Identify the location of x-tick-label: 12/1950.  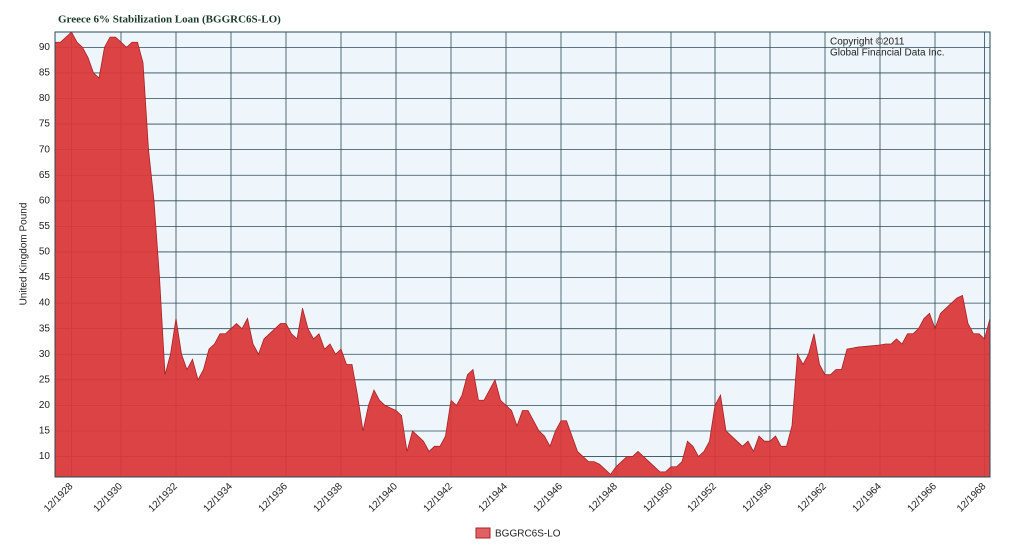
(659, 498).